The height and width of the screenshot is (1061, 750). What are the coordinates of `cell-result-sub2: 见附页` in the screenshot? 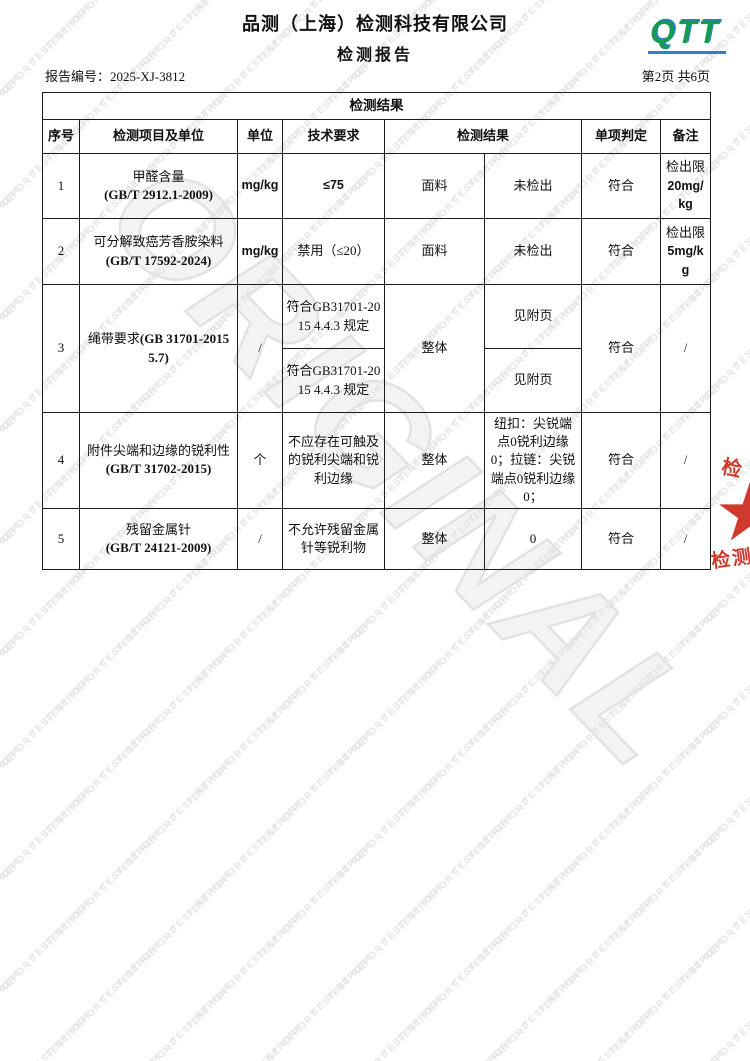 It's located at (533, 380).